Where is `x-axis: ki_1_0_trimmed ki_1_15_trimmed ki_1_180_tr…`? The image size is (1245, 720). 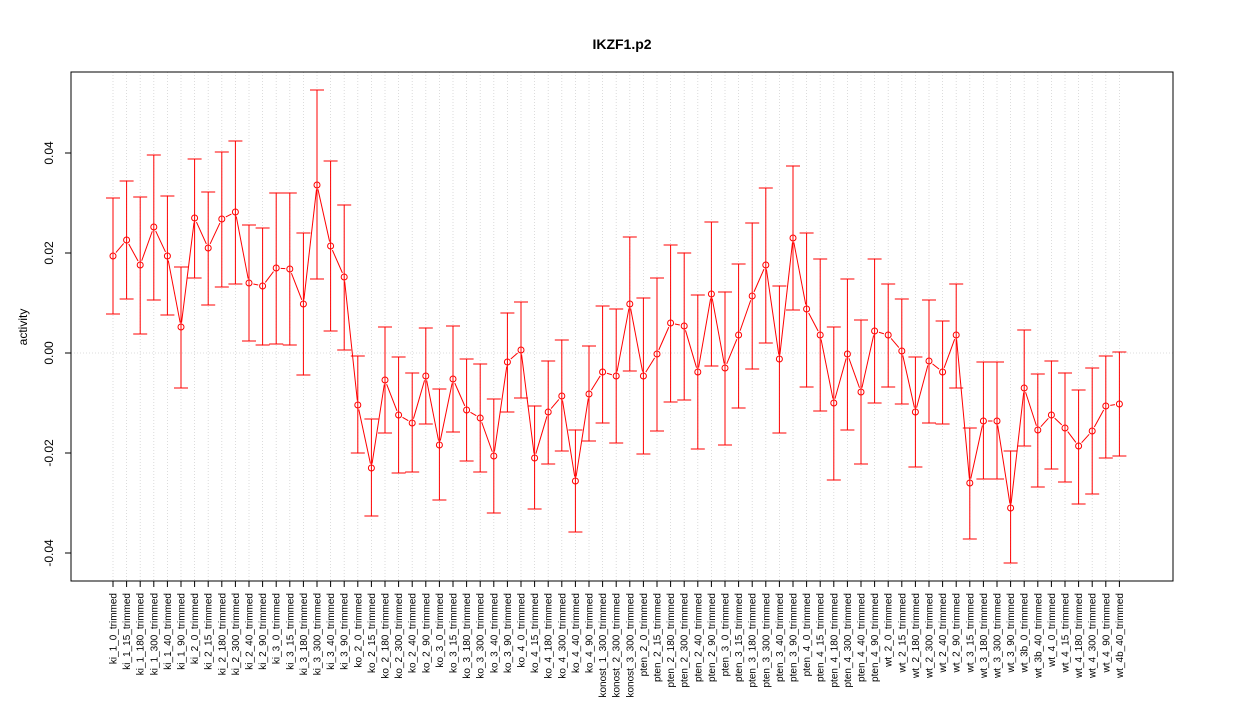
x-axis: ki_1_0_trimmed ki_1_15_trimmed ki_1_180_tr… is located at coordinates (617, 639).